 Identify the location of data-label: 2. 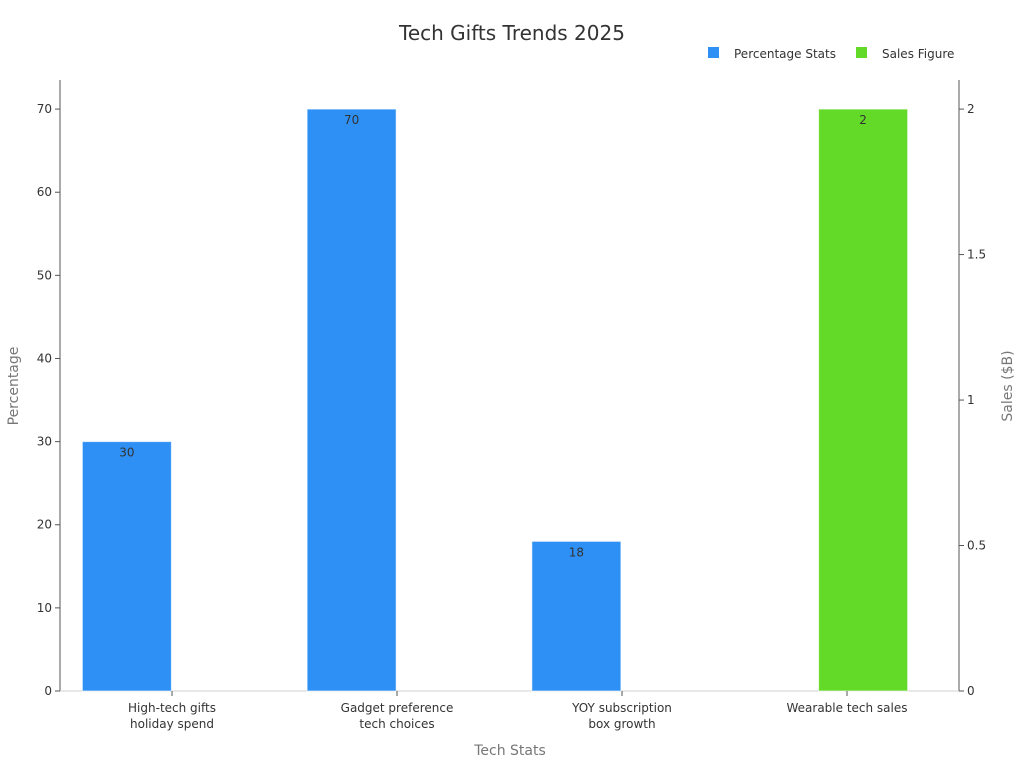
(863, 120).